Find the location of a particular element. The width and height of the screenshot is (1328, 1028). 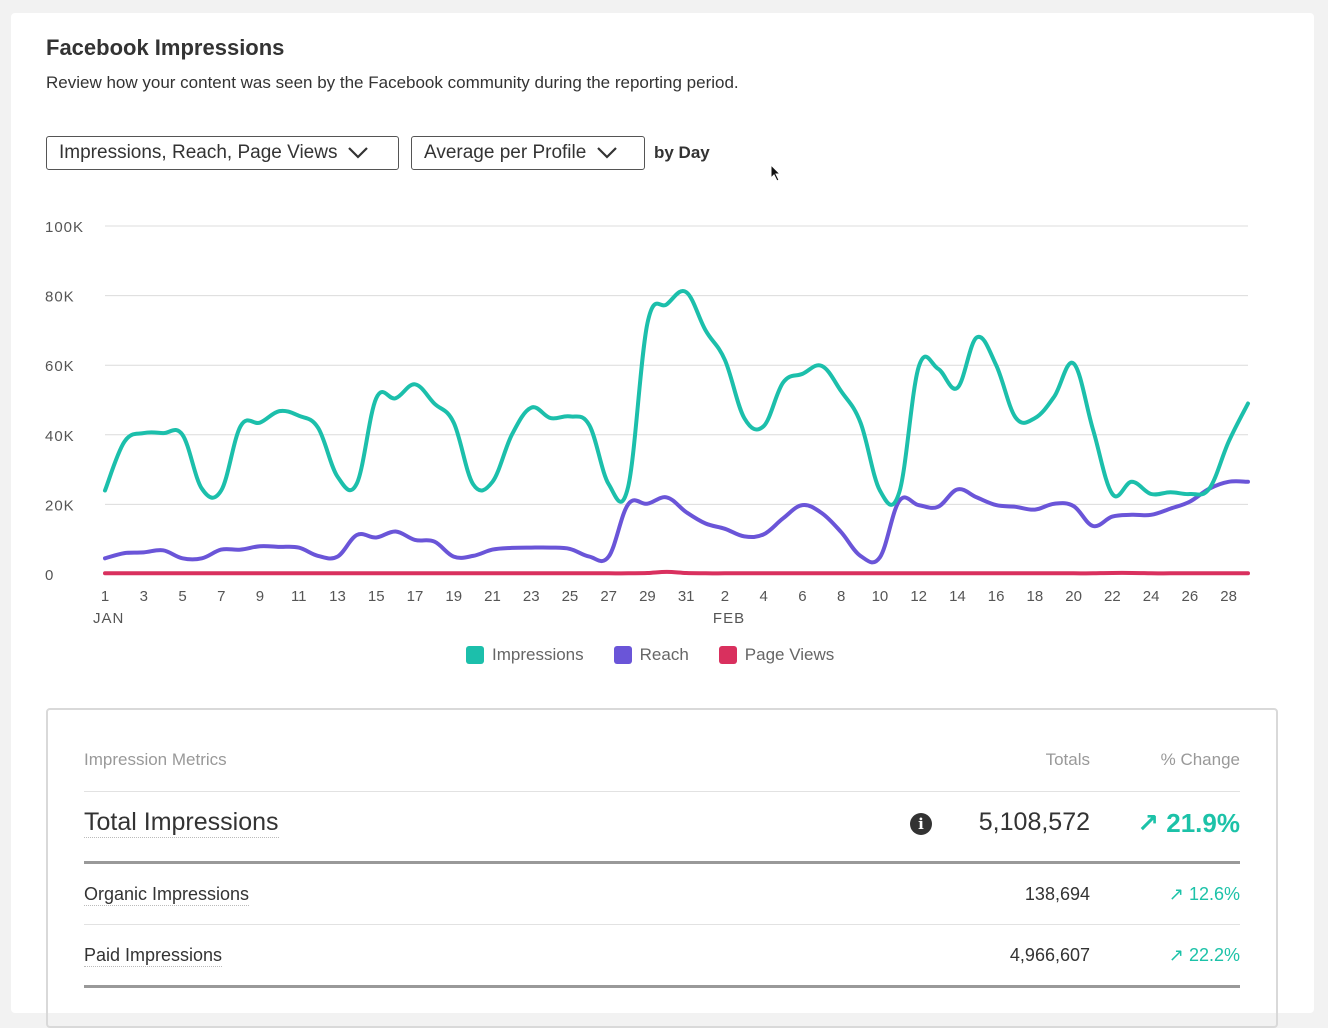

metric-name: Organic Impressions is located at coordinates (167, 895).